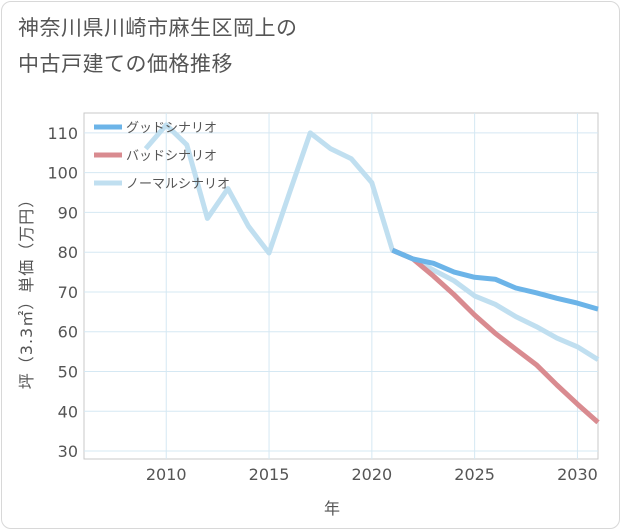 The height and width of the screenshot is (530, 621). Describe the element at coordinates (577, 474) in the screenshot. I see `x-tick-label: 2030` at that location.